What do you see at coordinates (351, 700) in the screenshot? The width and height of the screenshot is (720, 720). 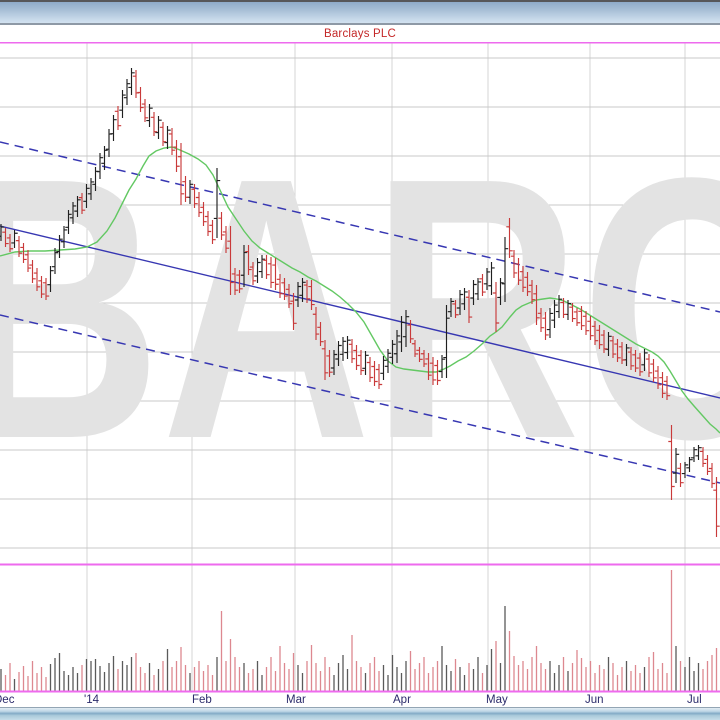 I see `x-axis-month-labels: Dec '14 Feb Mar Apr May Jun Jul` at bounding box center [351, 700].